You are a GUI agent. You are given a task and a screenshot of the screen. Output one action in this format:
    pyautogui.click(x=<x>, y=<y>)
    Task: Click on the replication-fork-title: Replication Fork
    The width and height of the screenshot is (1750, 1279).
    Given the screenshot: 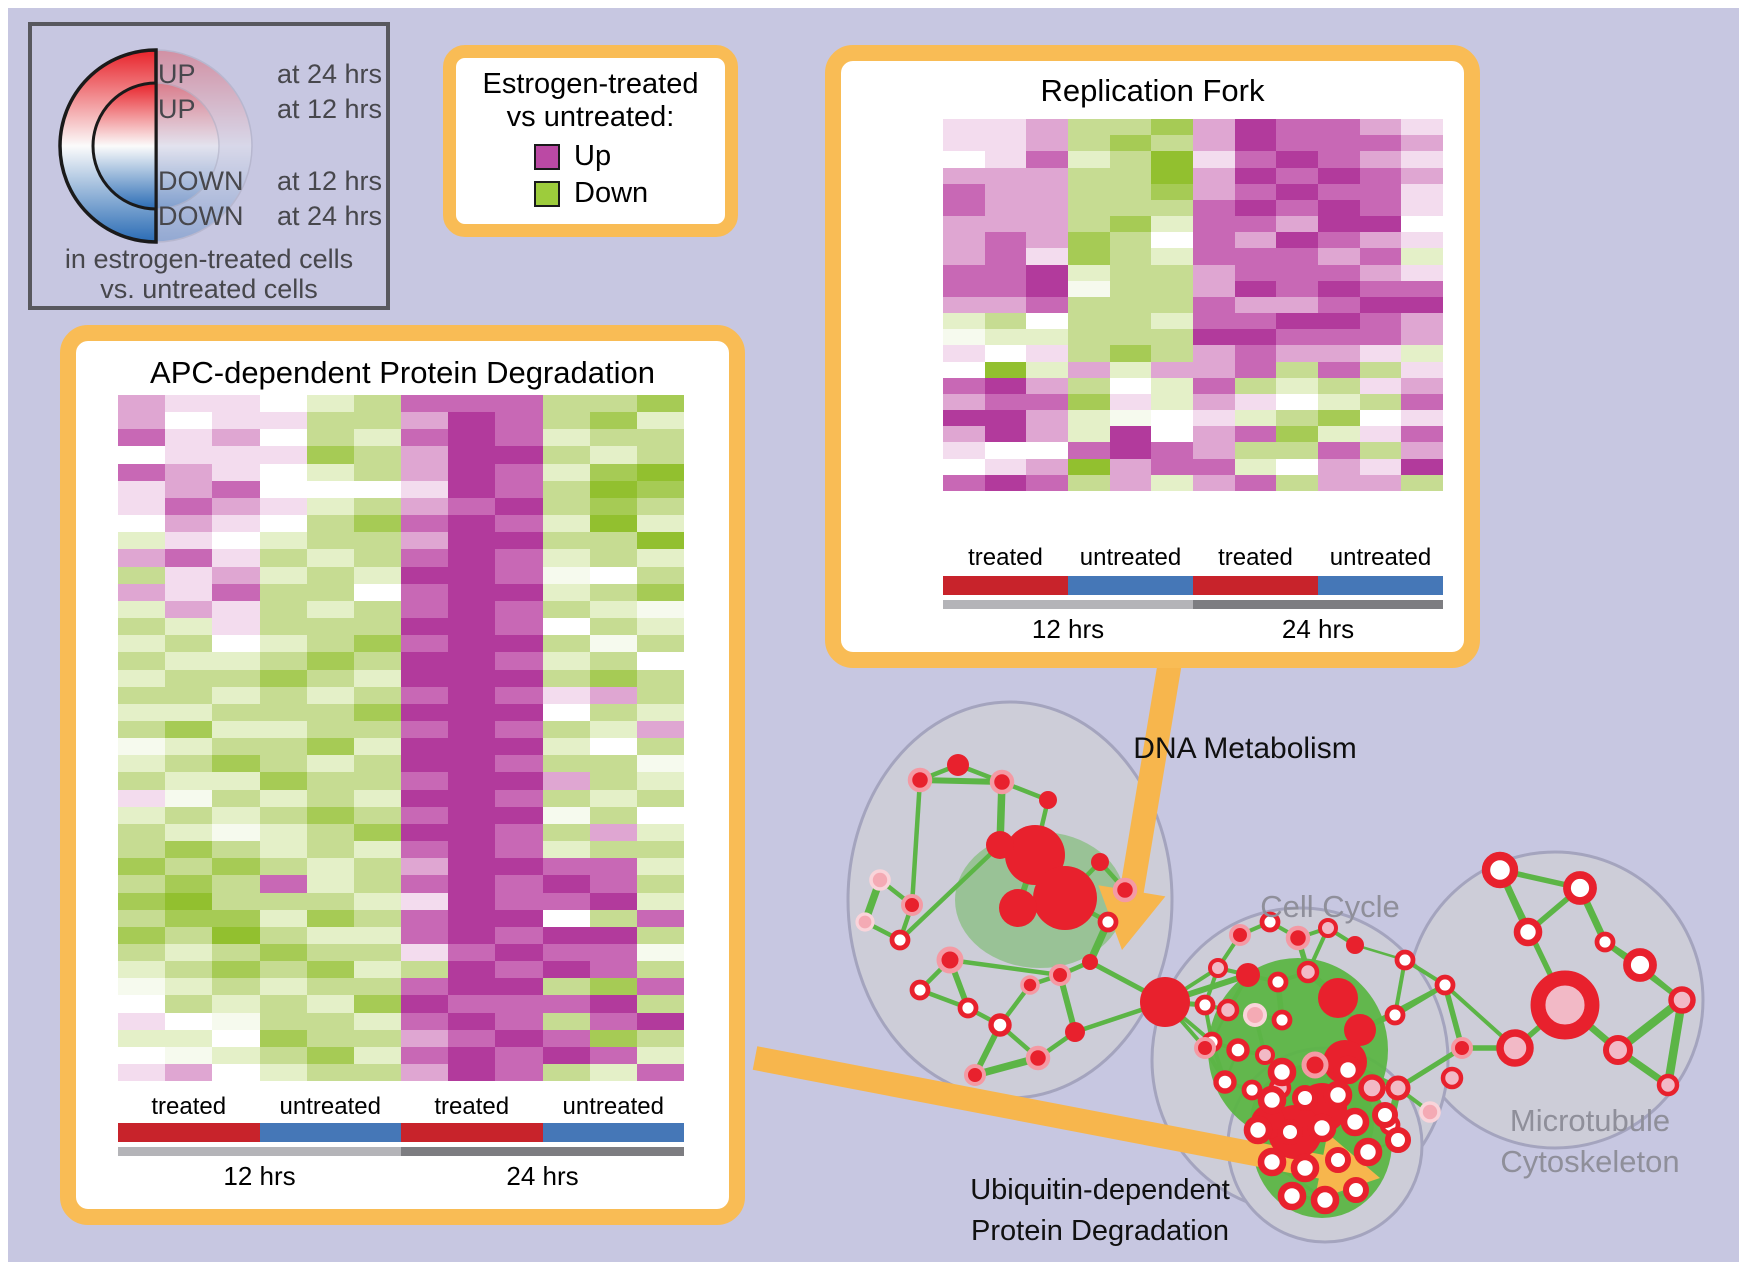 What is the action you would take?
    pyautogui.click(x=1152, y=90)
    